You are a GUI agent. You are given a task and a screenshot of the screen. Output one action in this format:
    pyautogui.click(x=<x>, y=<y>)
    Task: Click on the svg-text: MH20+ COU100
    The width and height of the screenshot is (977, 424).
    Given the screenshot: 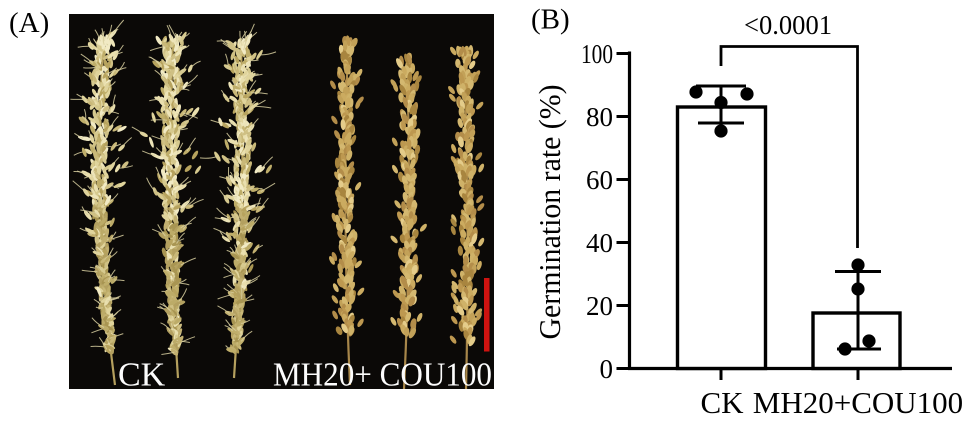 What is the action you would take?
    pyautogui.click(x=382, y=375)
    